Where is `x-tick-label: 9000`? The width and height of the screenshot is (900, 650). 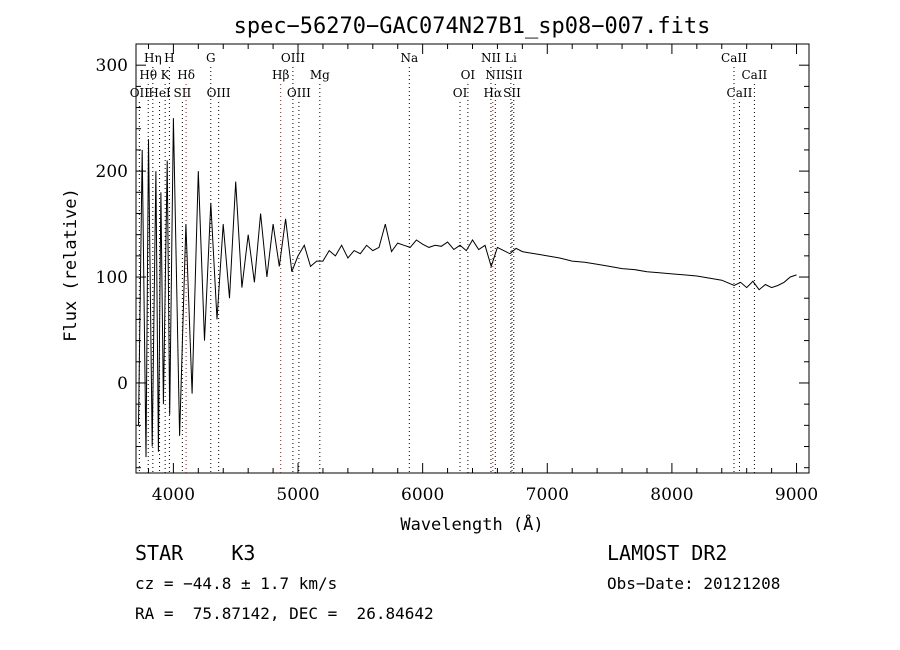 x-tick-label: 9000 is located at coordinates (796, 495).